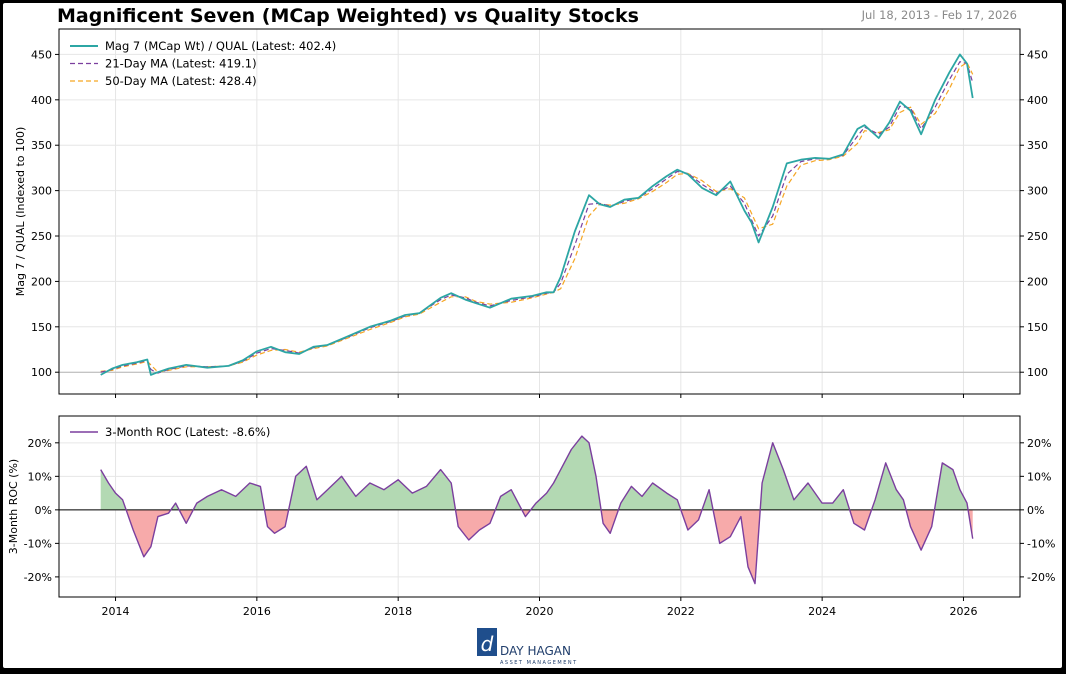 This screenshot has height=674, width=1066. I want to click on bottom-ytick-label-left: 20%, so click(40, 443).